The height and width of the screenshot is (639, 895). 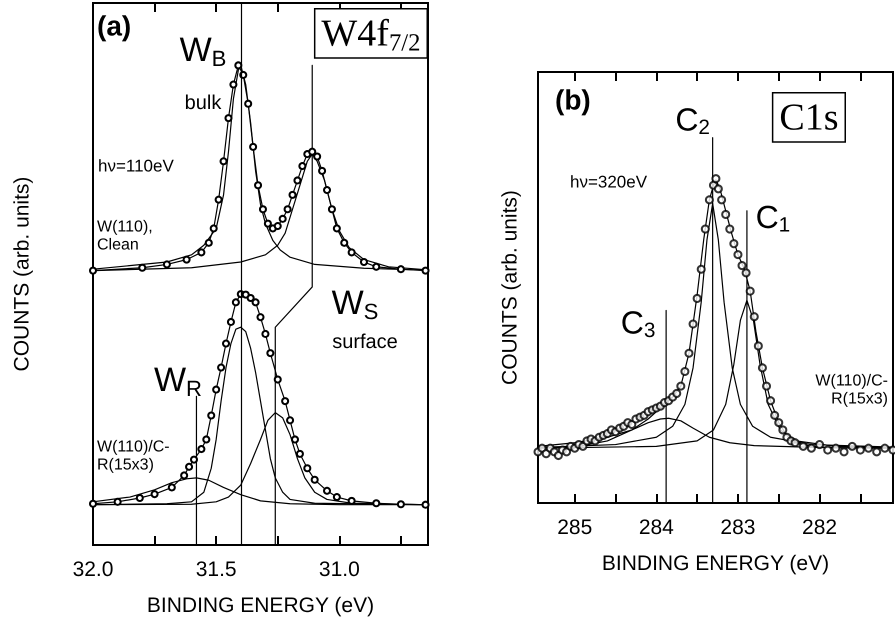 I want to click on annotation: hν=110eV, so click(x=136, y=166).